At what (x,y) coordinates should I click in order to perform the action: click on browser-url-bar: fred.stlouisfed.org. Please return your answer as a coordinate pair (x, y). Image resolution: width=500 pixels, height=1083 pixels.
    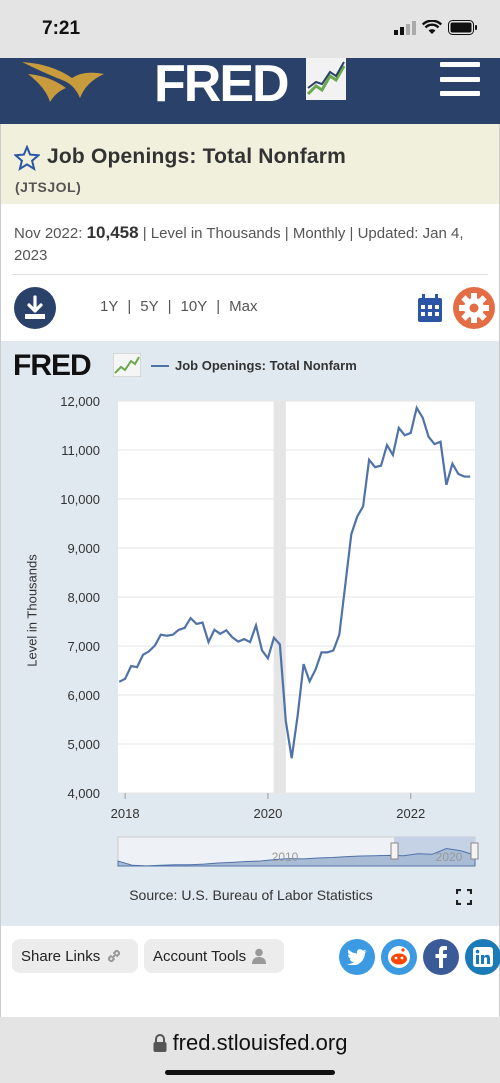
    Looking at the image, I should click on (250, 1050).